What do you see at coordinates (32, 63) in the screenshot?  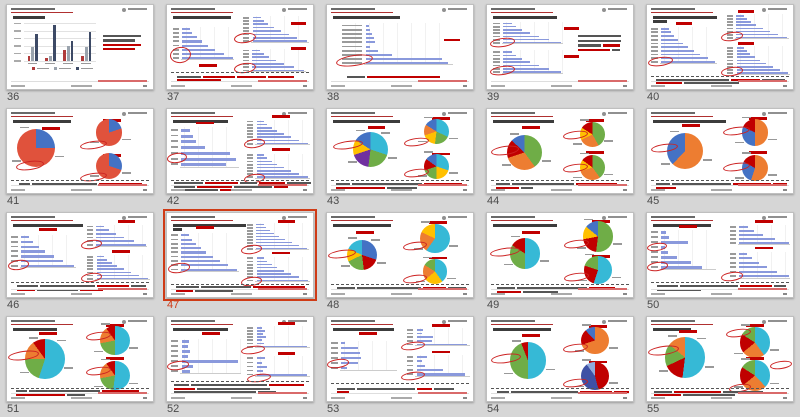 I see `x-tick-label` at bounding box center [32, 63].